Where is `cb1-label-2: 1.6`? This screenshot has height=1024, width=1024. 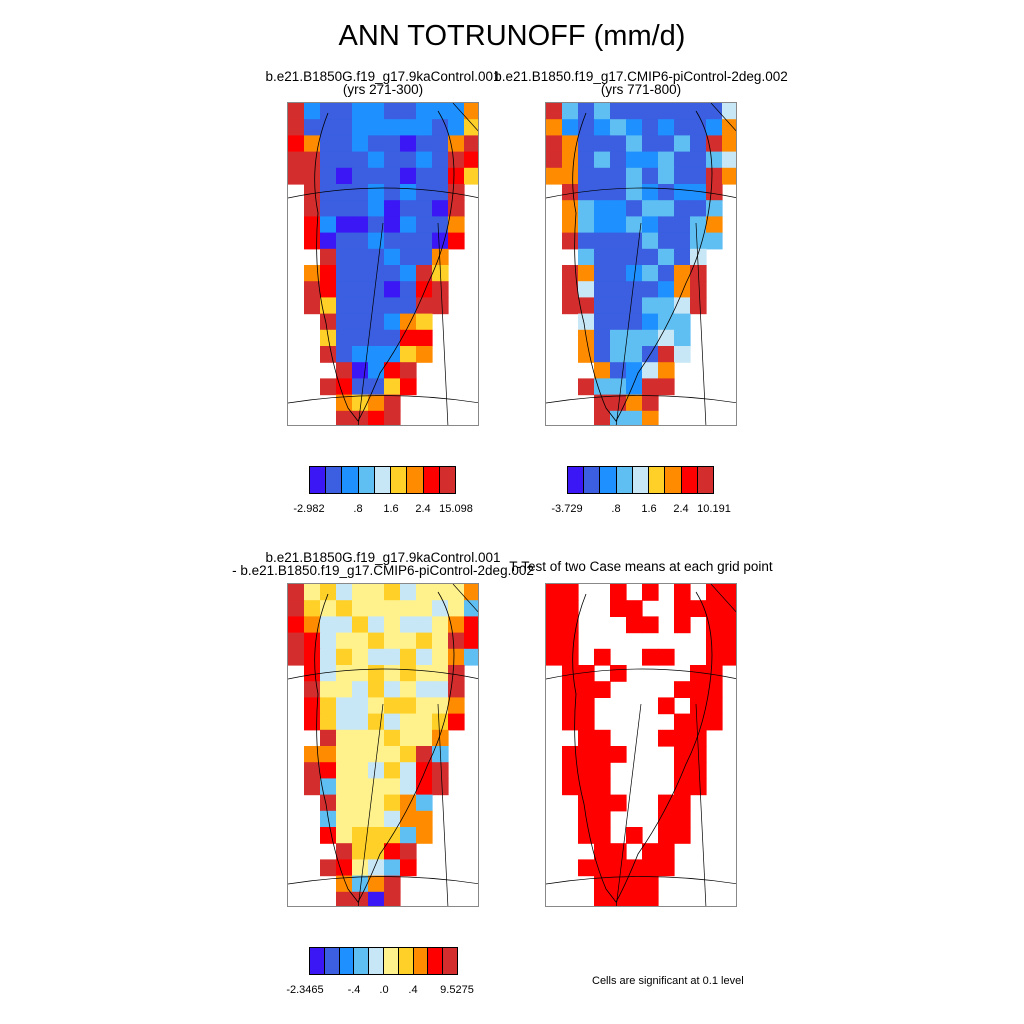
cb1-label-2: 1.6 is located at coordinates (391, 509).